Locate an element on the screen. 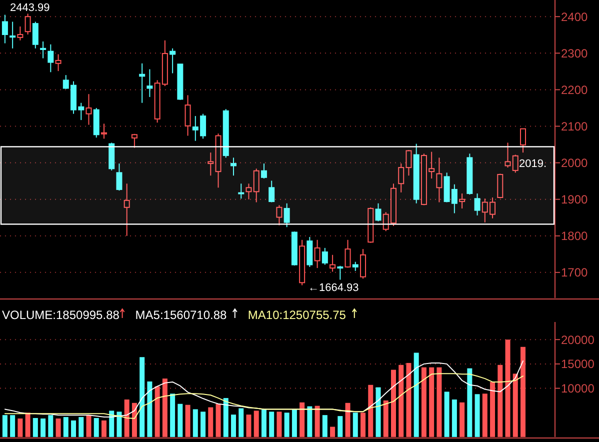  annotation: 2443.99 is located at coordinates (30, 8).